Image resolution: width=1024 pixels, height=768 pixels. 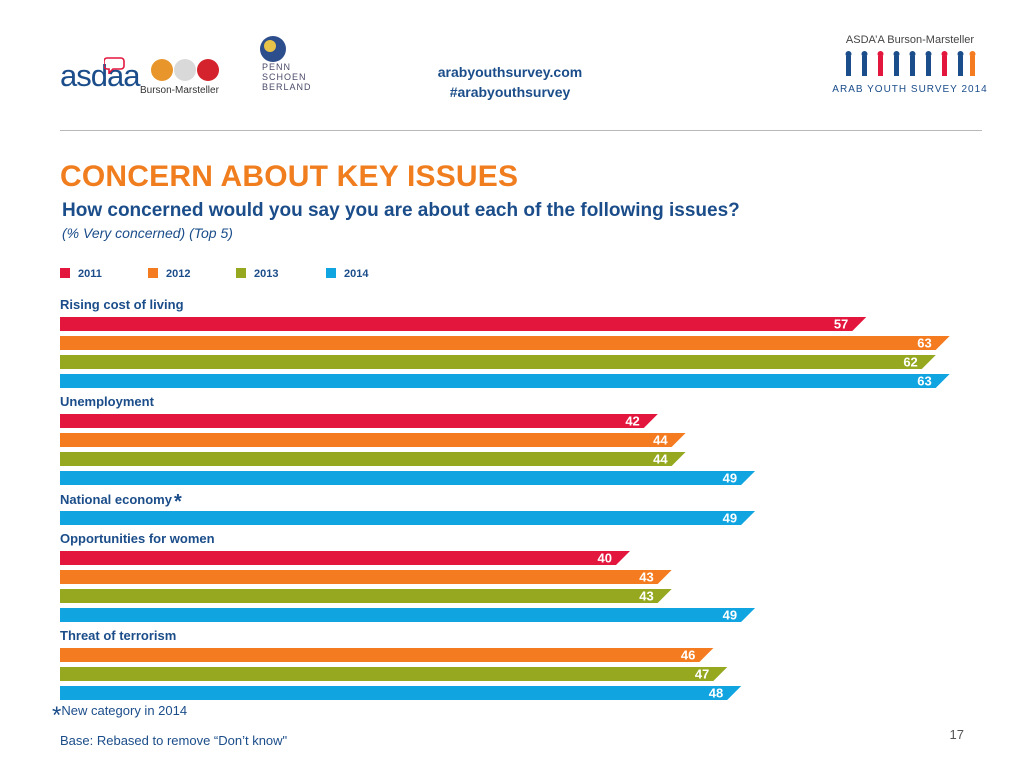 I want to click on legend-label-2014: 2014, so click(x=356, y=274).